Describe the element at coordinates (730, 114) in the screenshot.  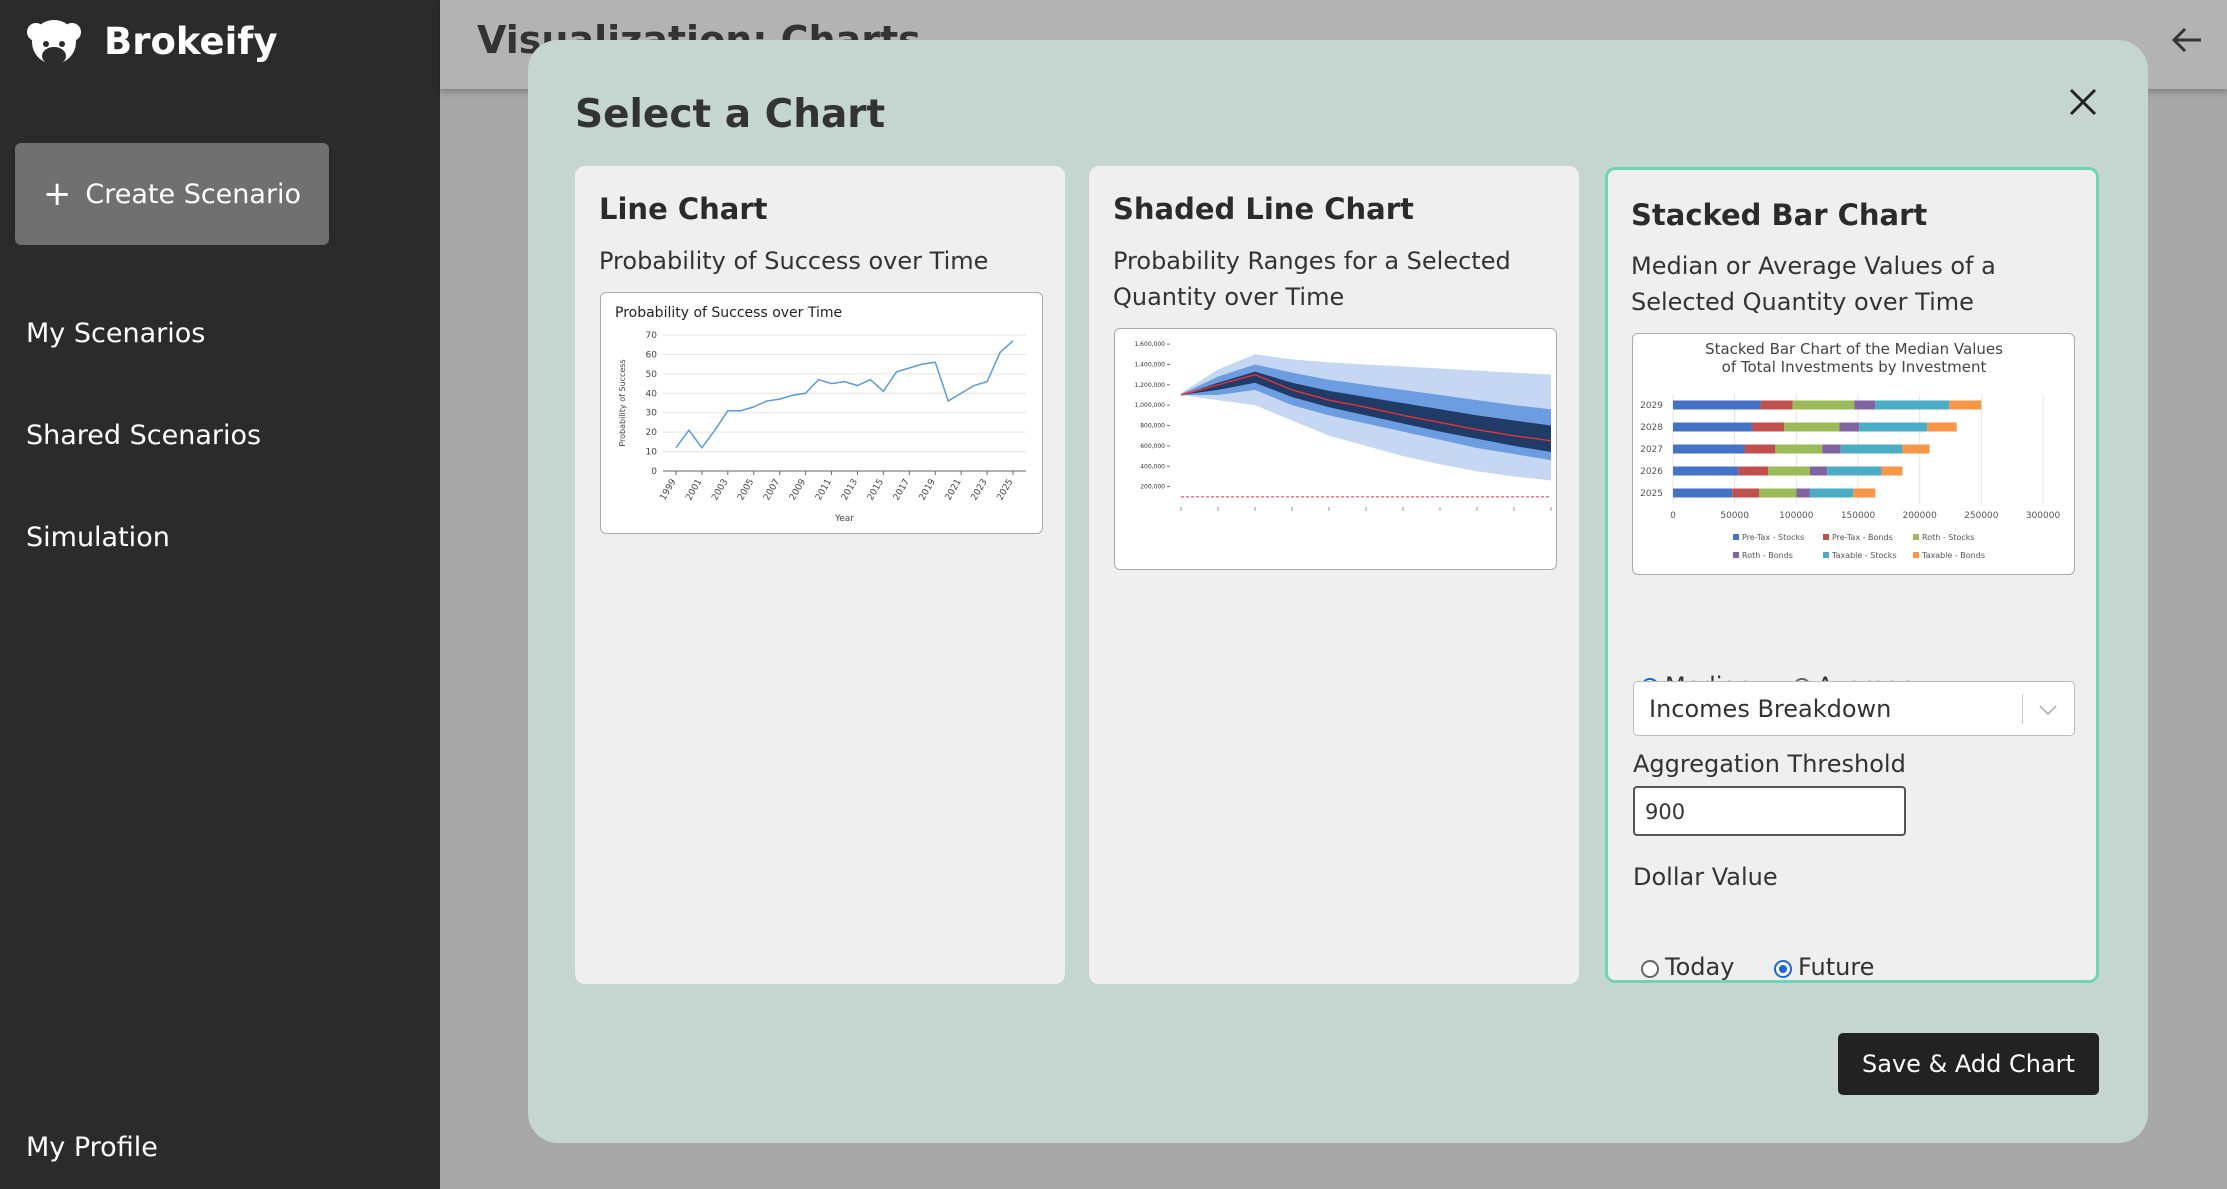
I see `modal-title: Select a Chart` at that location.